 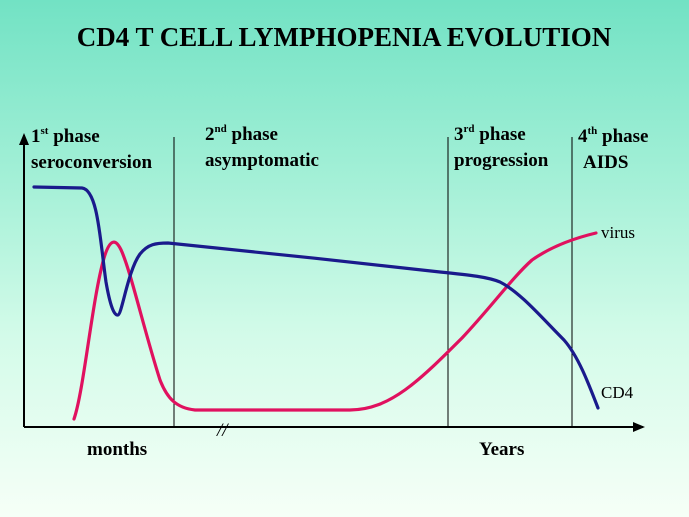 What do you see at coordinates (241, 134) in the screenshot?
I see `phase-2-heading: 2nd phase` at bounding box center [241, 134].